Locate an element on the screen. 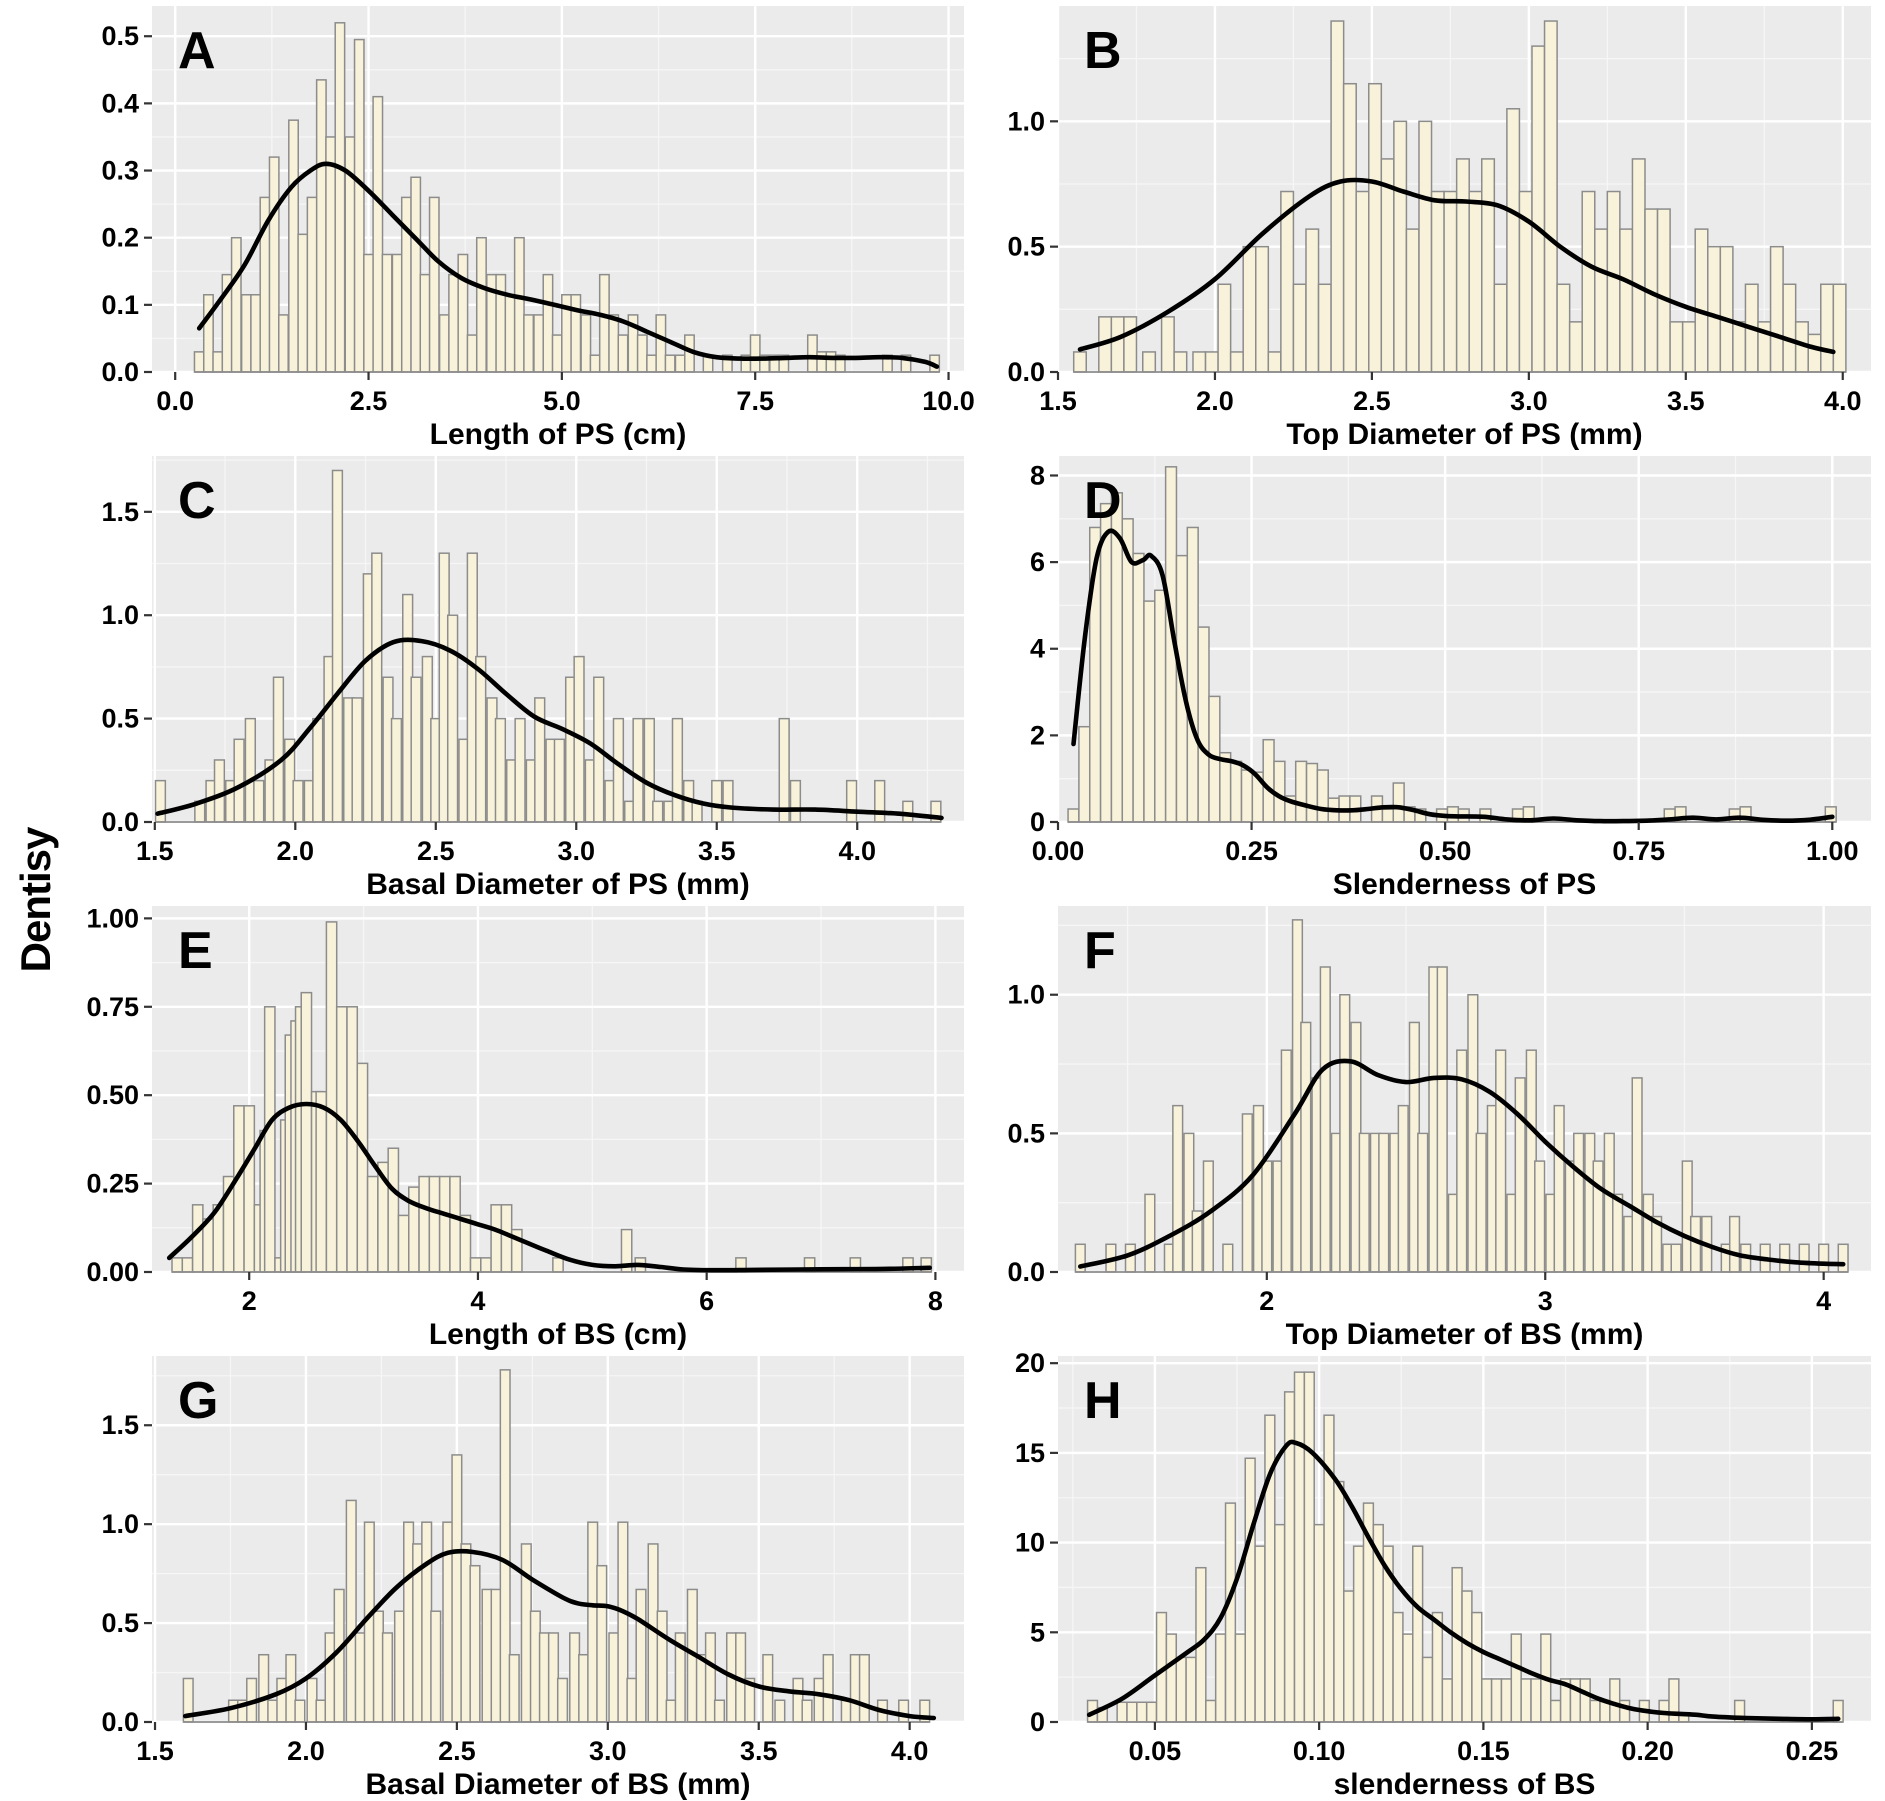  svg-text: 15 is located at coordinates (1030, 1453).